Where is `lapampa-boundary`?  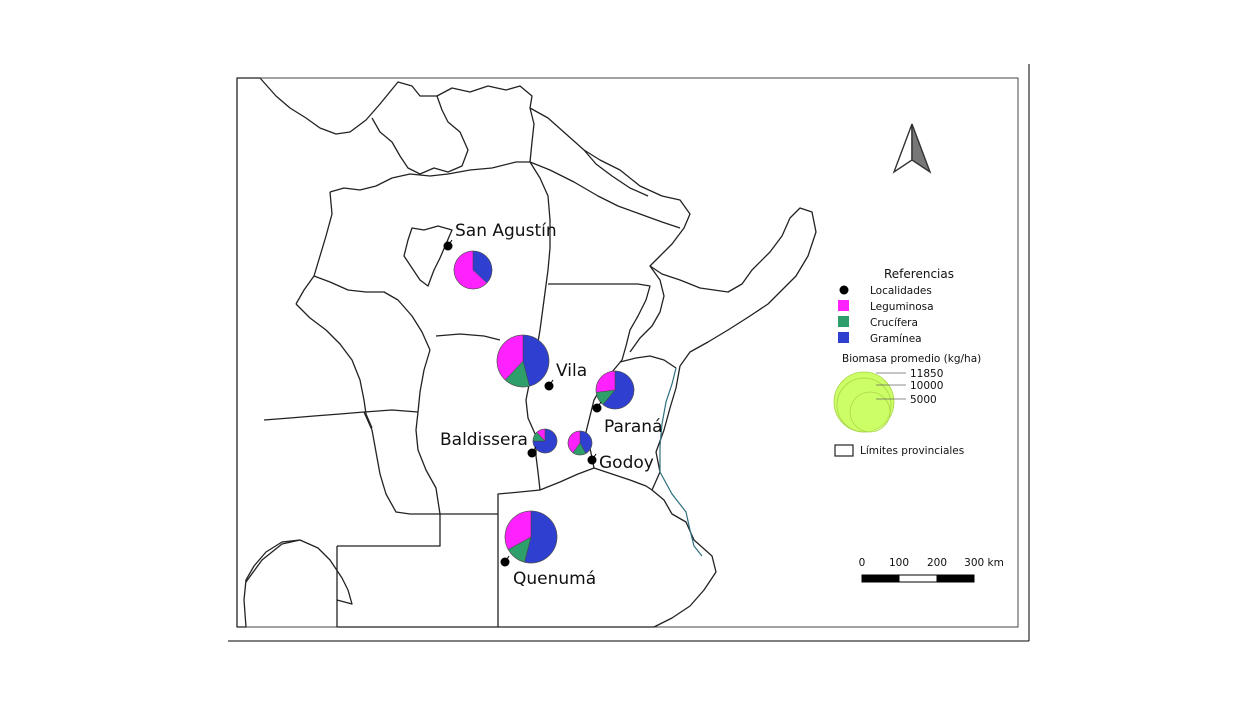 lapampa-boundary is located at coordinates (439, 518).